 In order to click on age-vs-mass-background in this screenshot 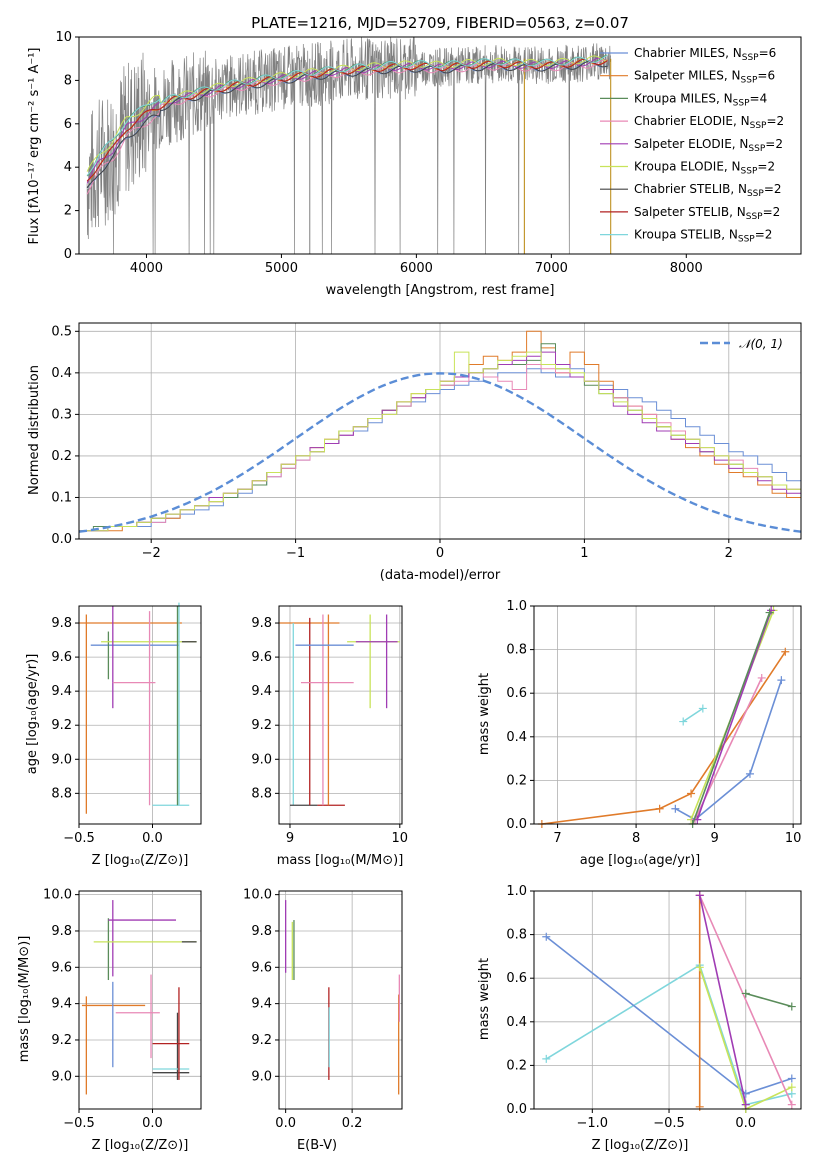, I will do `click(340, 715)`.